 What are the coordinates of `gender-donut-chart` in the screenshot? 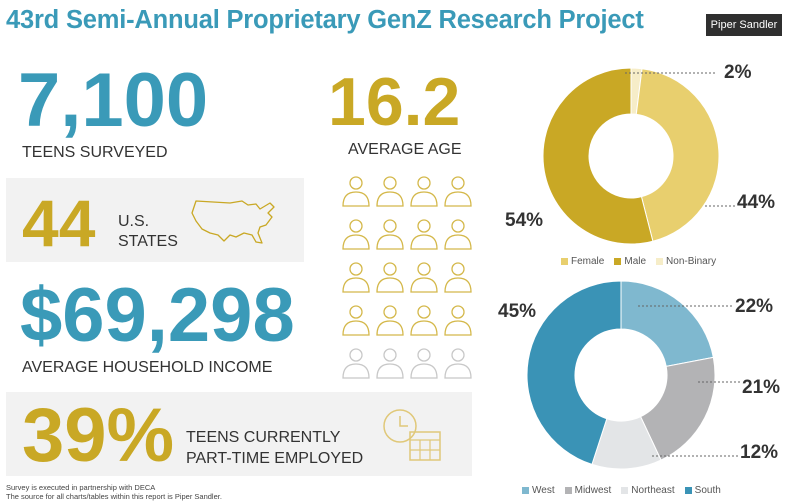 It's located at (639, 156).